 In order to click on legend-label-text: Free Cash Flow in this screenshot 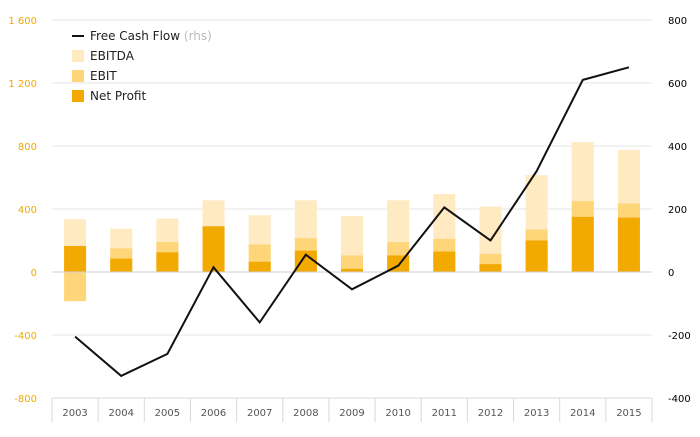, I will do `click(135, 36)`.